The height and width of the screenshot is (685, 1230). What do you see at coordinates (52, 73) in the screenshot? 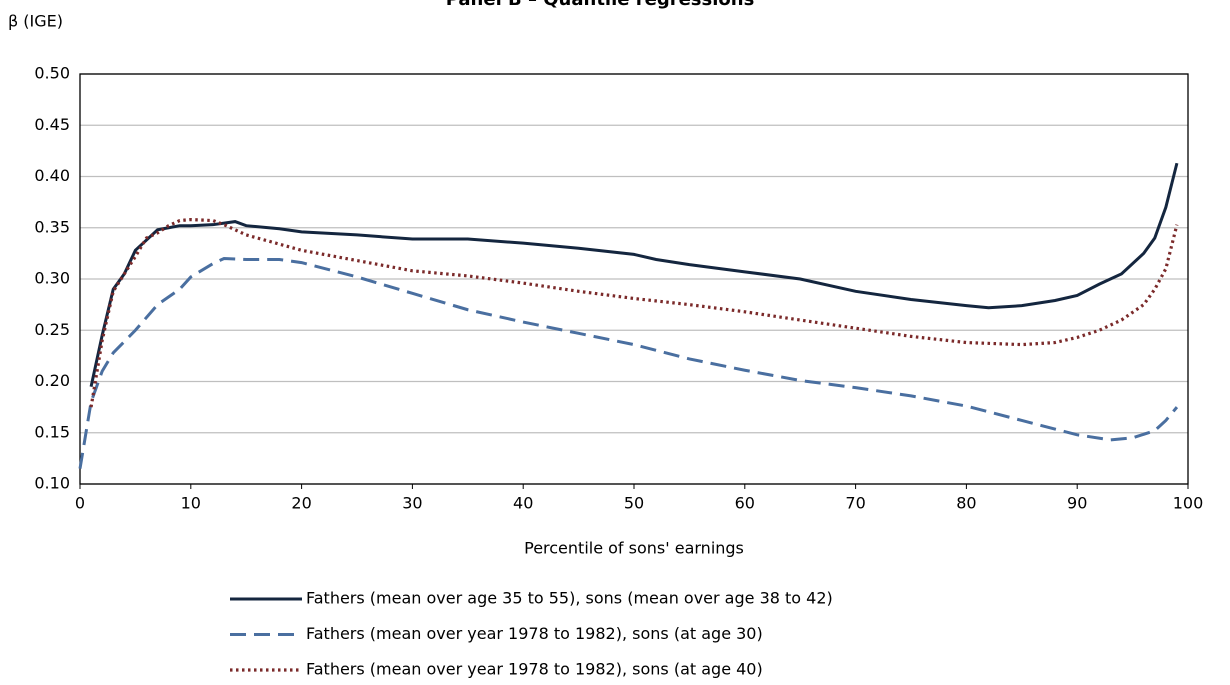
I see `y-tick-label: 0.50` at bounding box center [52, 73].